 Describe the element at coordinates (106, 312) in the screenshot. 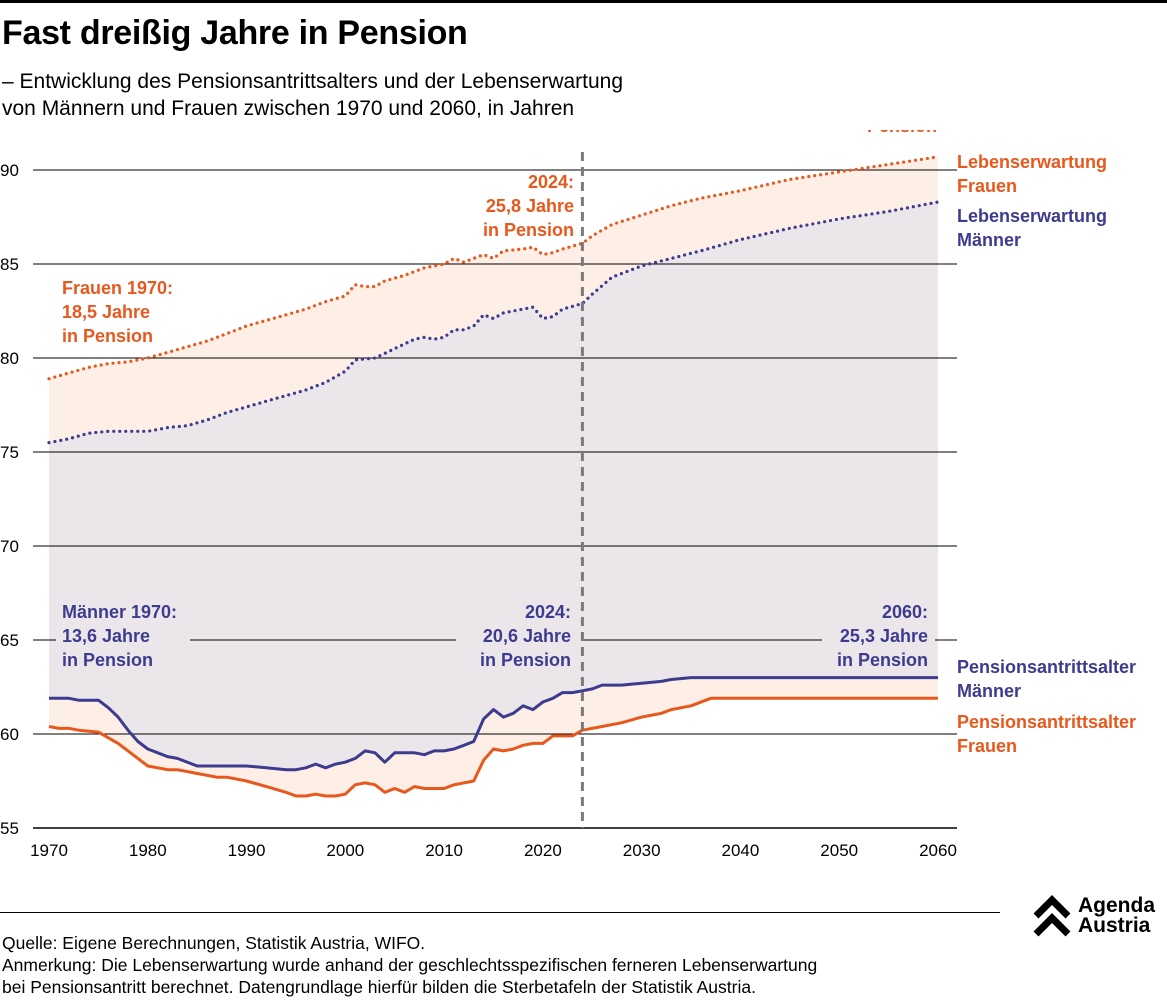

I see `annotation-2-line-1: 18,5 Jahre` at that location.